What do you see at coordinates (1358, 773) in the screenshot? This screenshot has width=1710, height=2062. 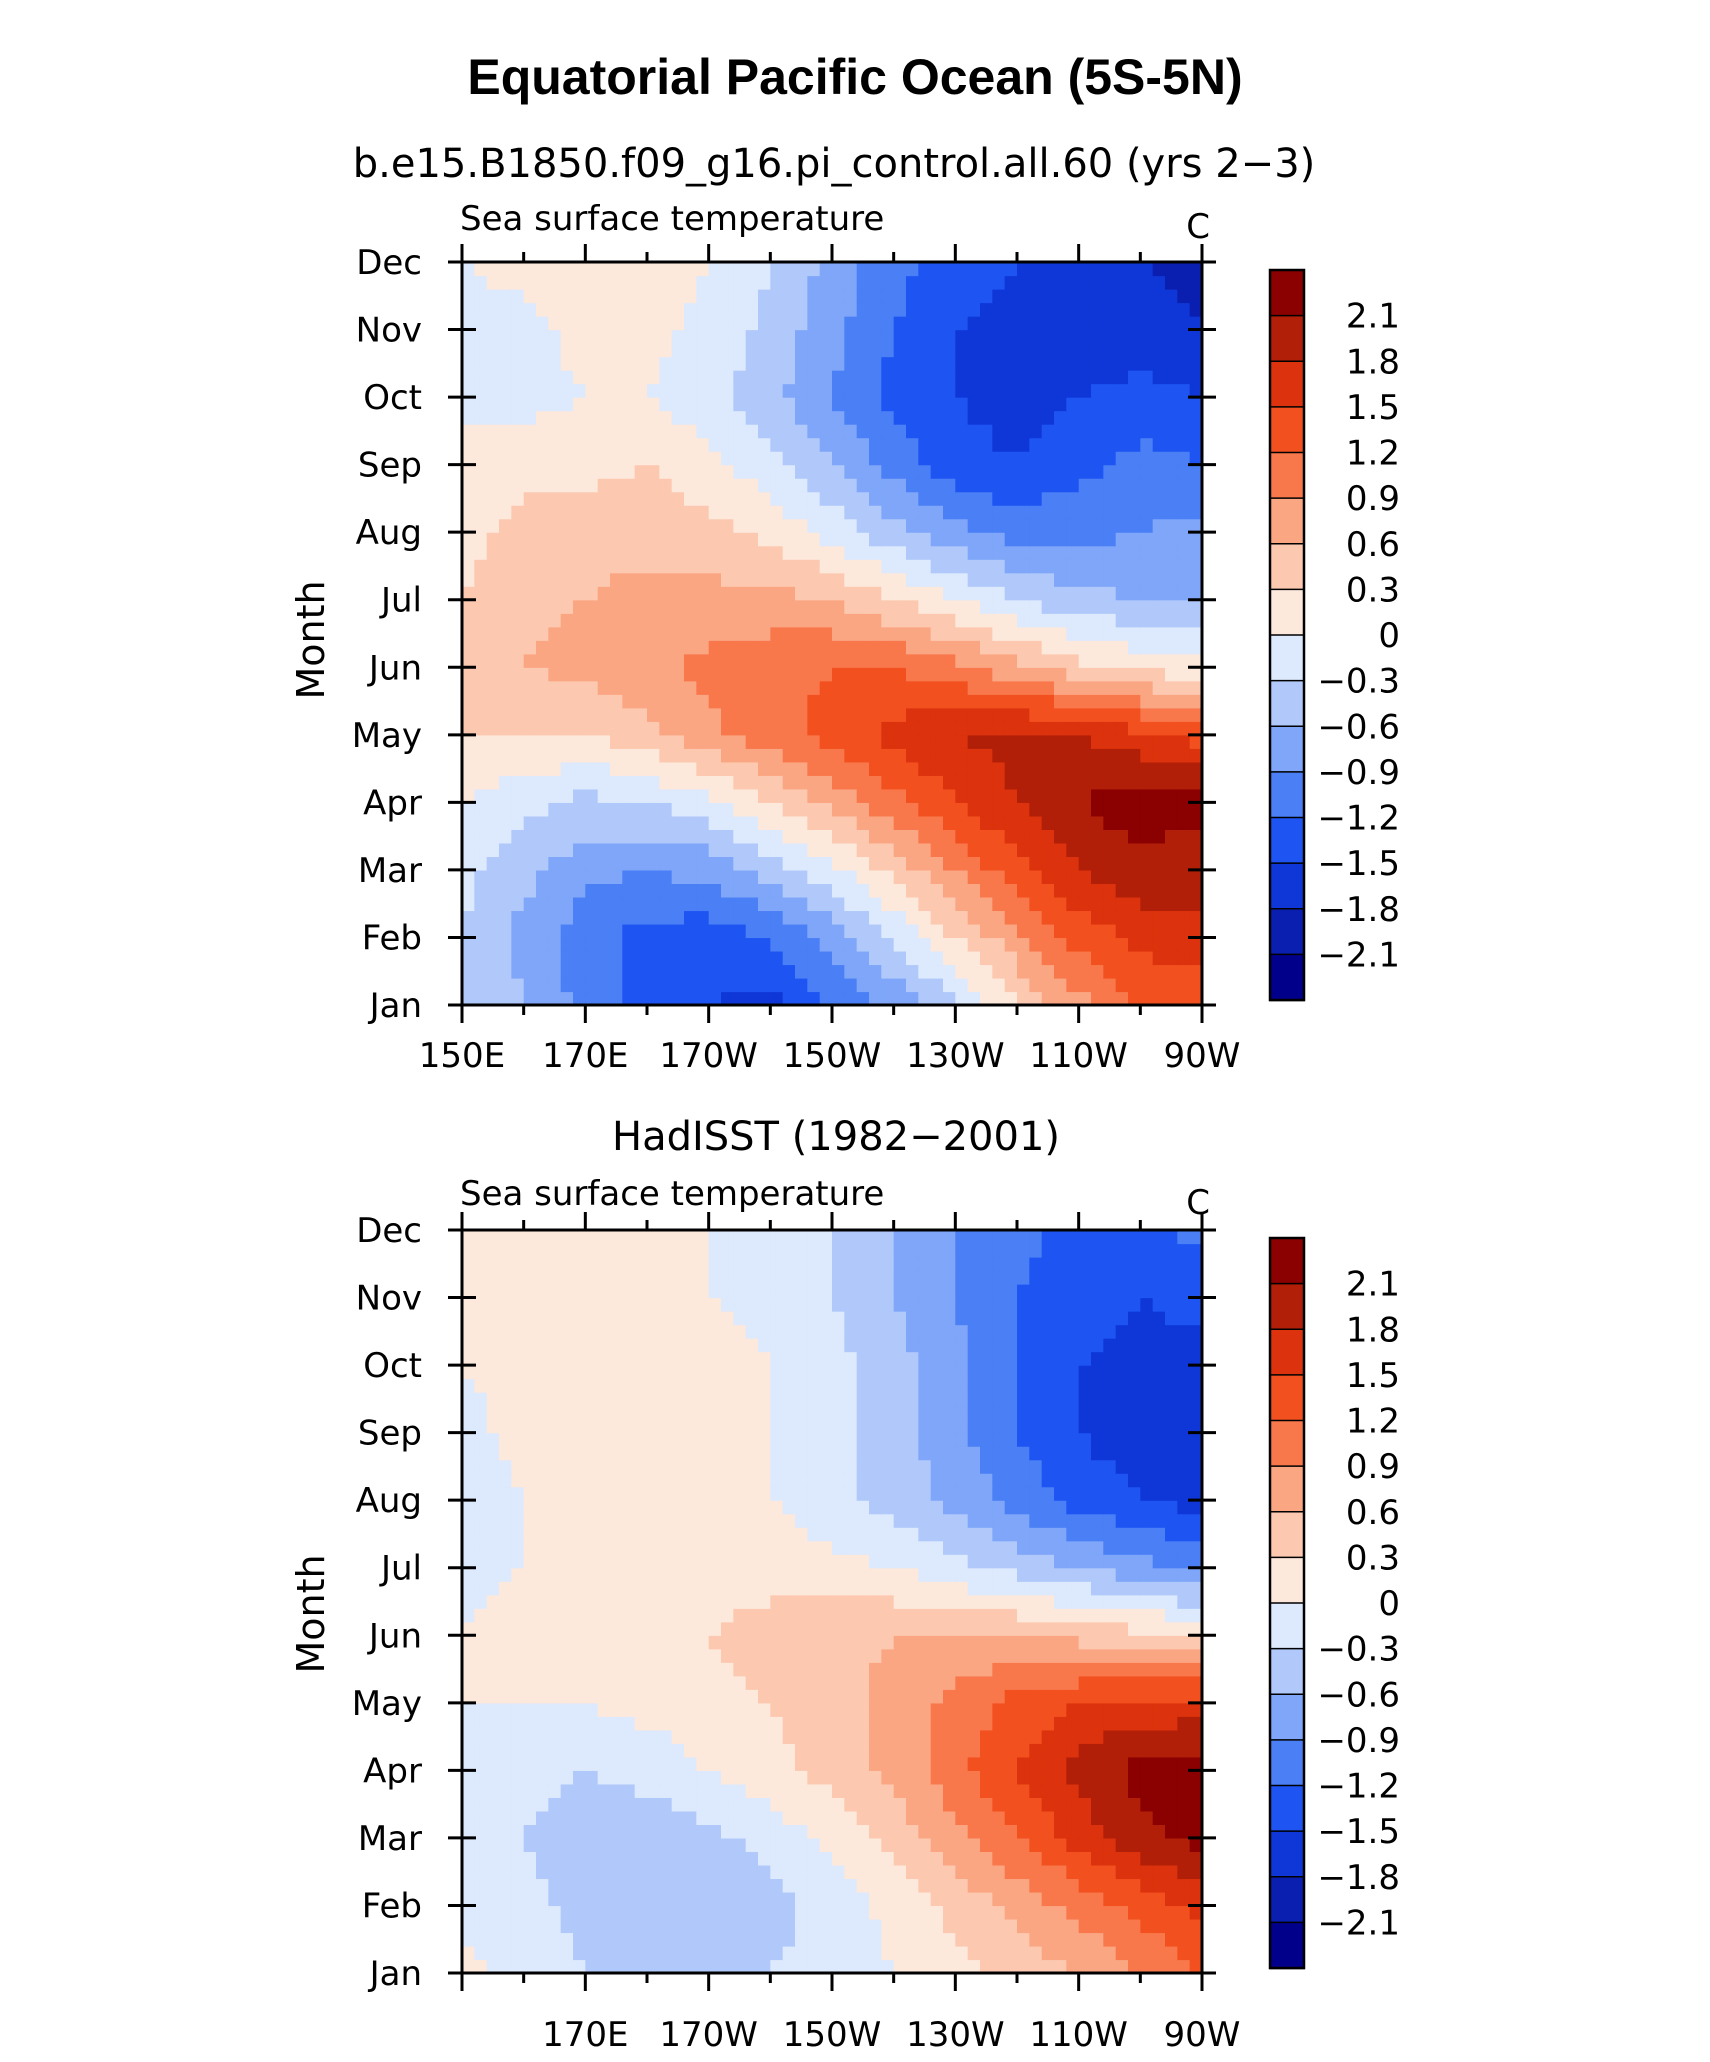 I see `colorbar-label: −0.9` at bounding box center [1358, 773].